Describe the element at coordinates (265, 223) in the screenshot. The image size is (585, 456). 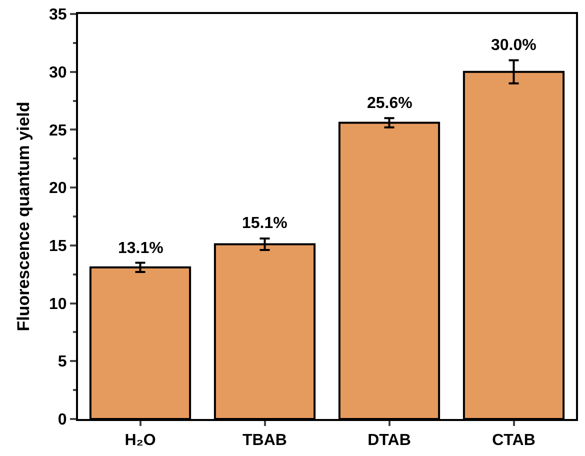
I see `data-label: 15.1%` at that location.